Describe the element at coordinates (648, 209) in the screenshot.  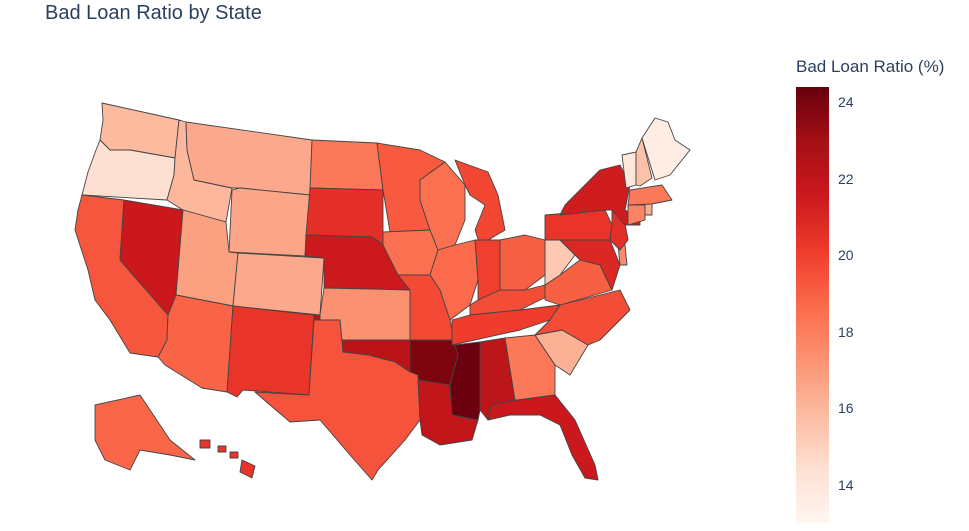
I see `state-ri: RI: 16.4` at that location.